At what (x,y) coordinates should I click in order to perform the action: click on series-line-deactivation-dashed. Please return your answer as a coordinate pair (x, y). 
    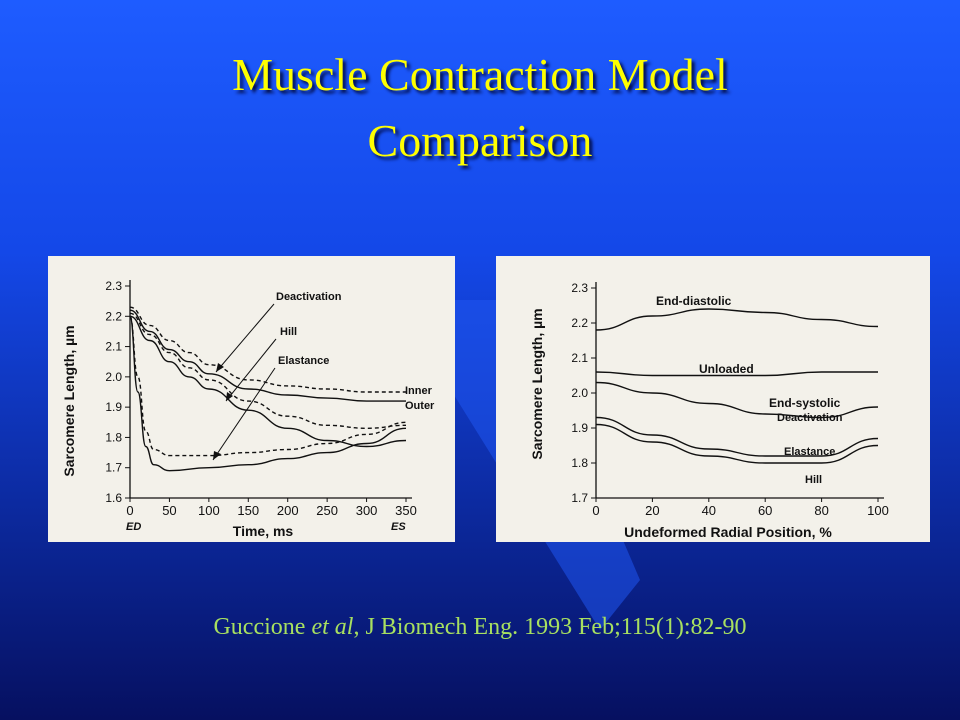
    Looking at the image, I should click on (268, 371).